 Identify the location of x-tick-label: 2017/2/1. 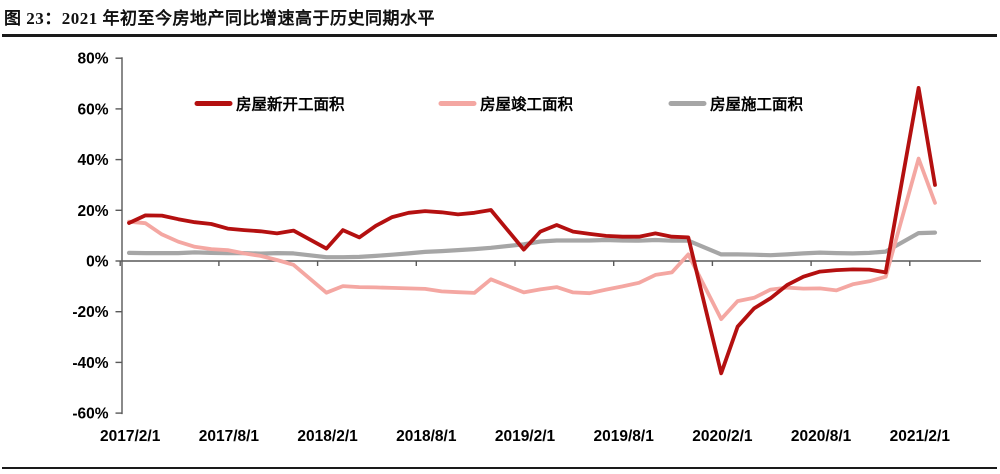
(130, 436).